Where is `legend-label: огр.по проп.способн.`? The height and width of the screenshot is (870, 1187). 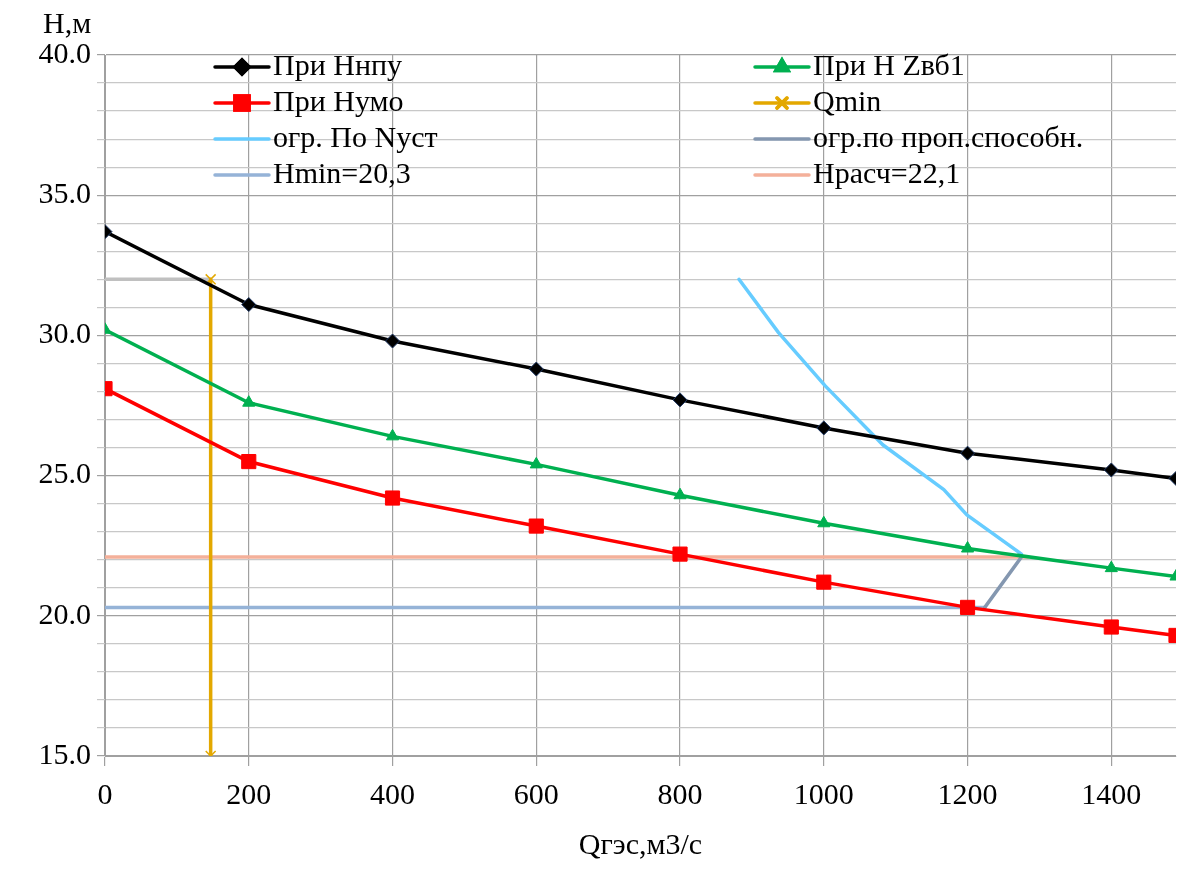
legend-label: огр.по проп.способн. is located at coordinates (948, 136).